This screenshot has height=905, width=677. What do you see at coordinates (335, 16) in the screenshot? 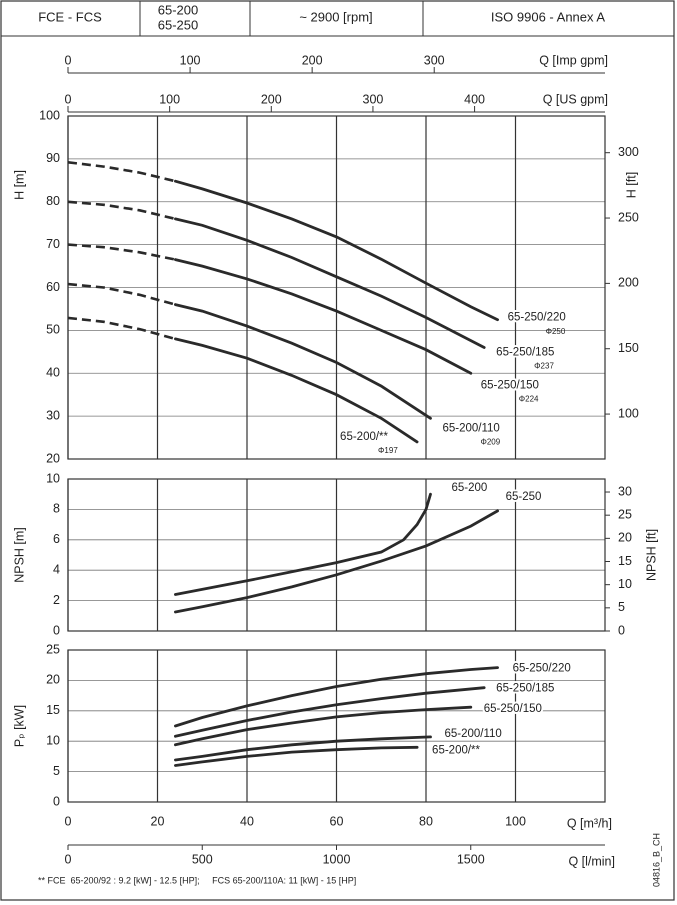
I see `header-speed: ~ 2900 [rpm]` at bounding box center [335, 16].